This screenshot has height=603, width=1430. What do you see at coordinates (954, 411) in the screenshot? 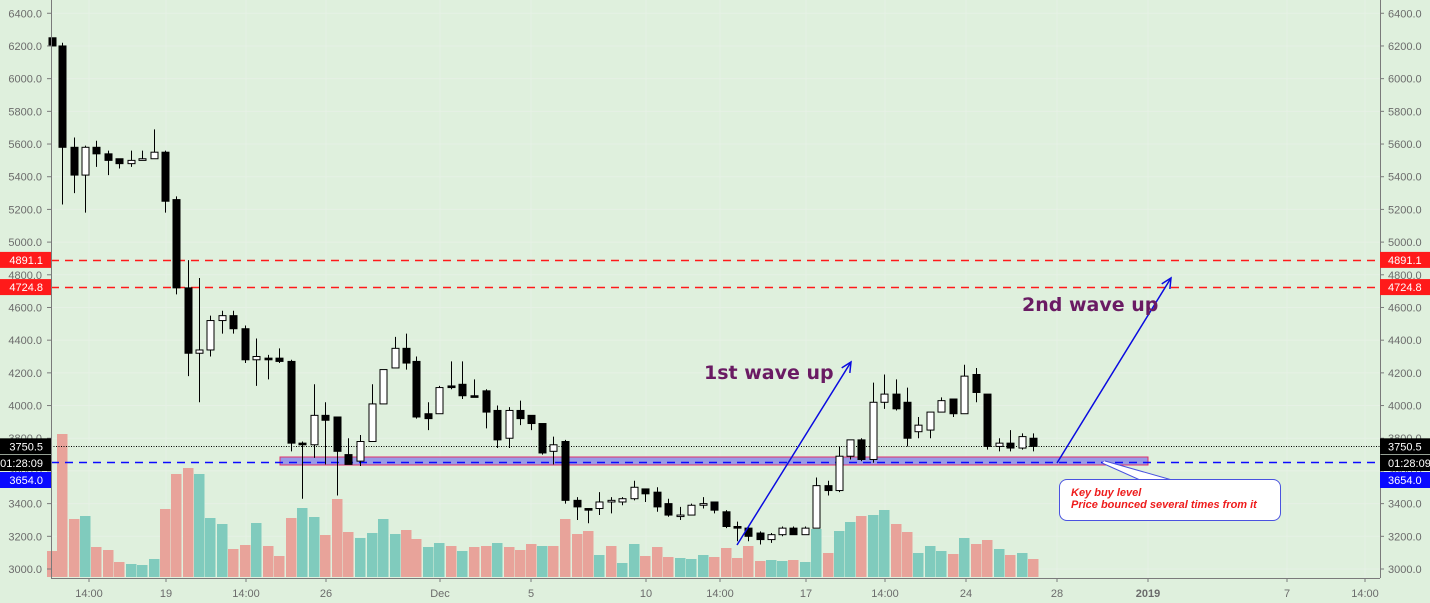
I see `wave-arrows` at bounding box center [954, 411].